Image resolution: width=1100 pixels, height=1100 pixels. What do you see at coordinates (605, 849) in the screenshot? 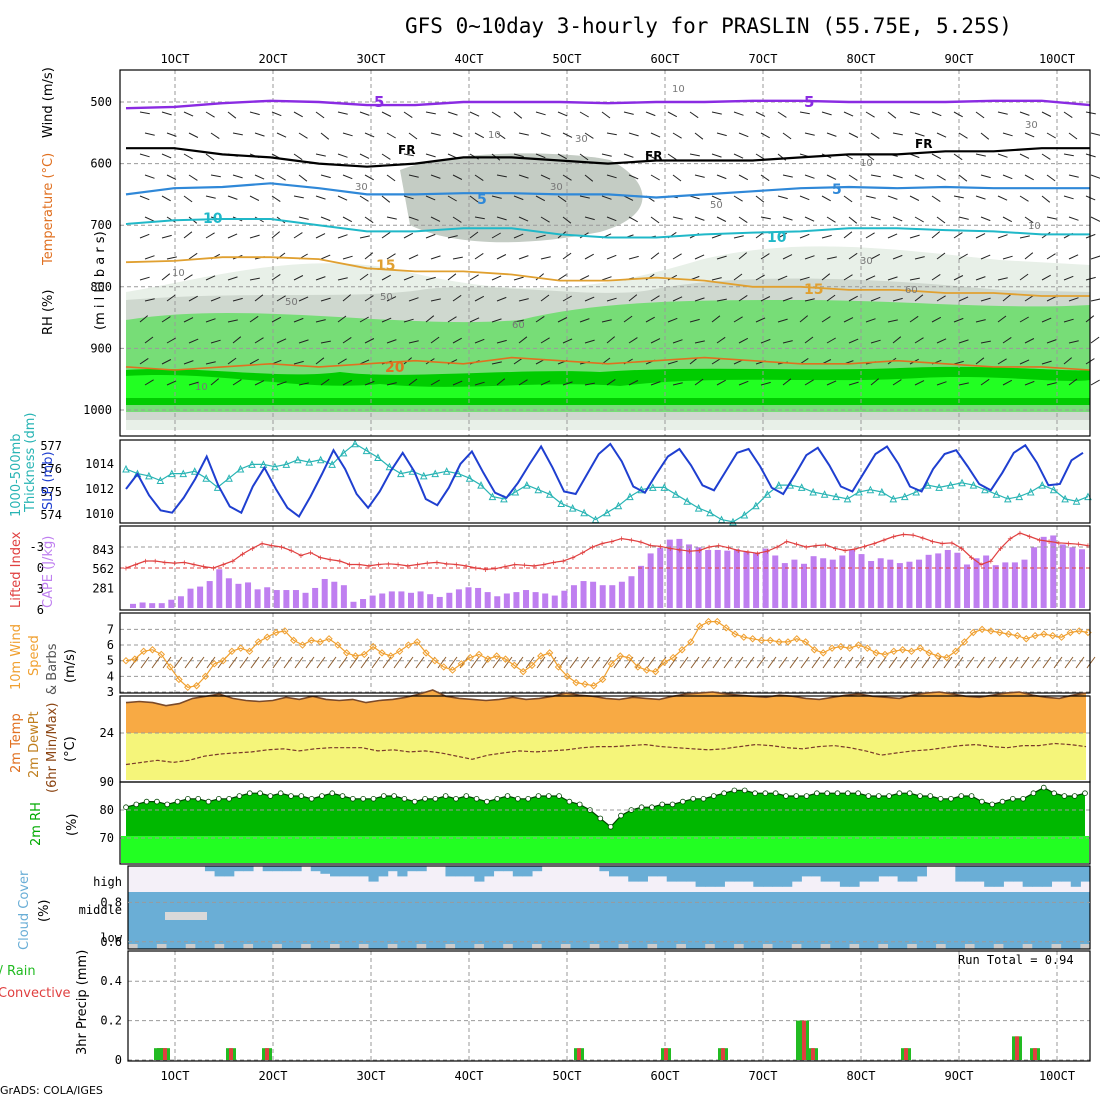
I see `rh-base-band` at bounding box center [605, 849].